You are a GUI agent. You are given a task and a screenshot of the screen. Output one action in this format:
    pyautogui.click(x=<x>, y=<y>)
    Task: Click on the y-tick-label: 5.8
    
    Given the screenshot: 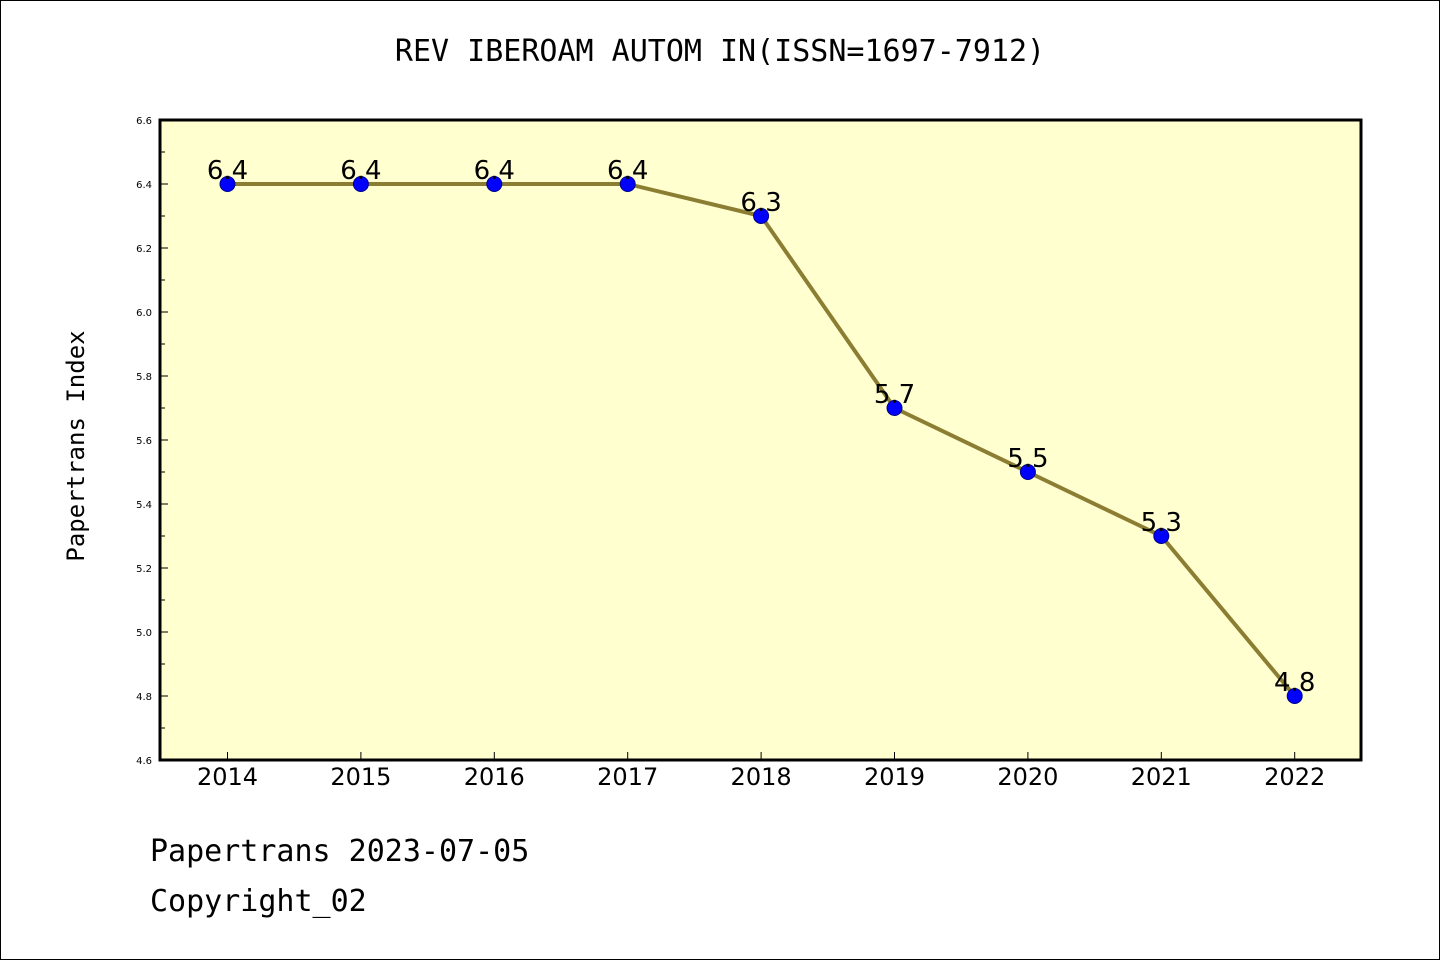 What is the action you would take?
    pyautogui.click(x=144, y=377)
    